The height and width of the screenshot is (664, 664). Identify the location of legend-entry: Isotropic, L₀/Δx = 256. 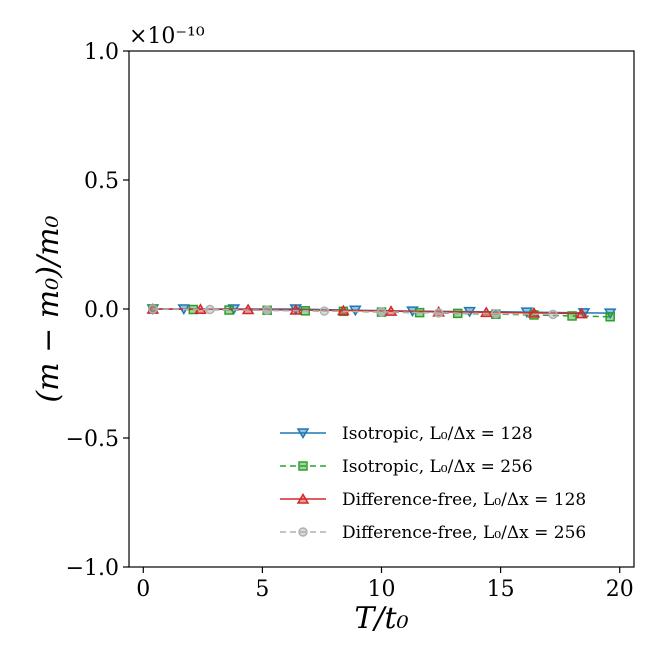
(406, 467).